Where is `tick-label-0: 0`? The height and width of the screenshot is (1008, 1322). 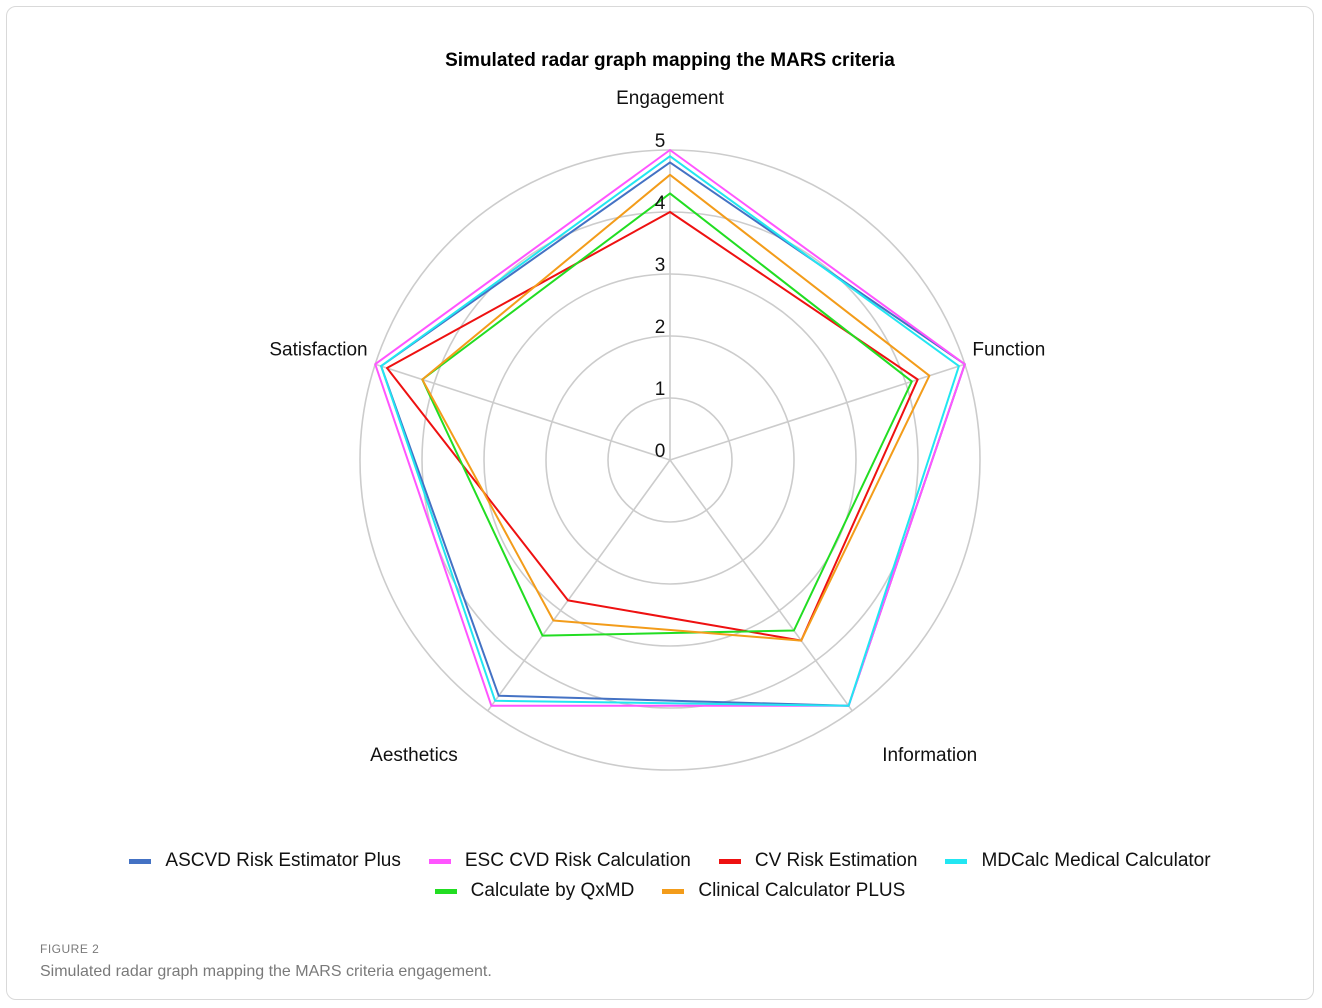 tick-label-0: 0 is located at coordinates (660, 451).